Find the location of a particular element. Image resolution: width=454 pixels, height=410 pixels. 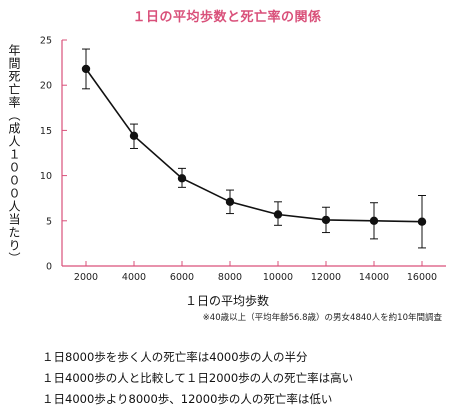

y-tick-label: 5 is located at coordinates (49, 221).